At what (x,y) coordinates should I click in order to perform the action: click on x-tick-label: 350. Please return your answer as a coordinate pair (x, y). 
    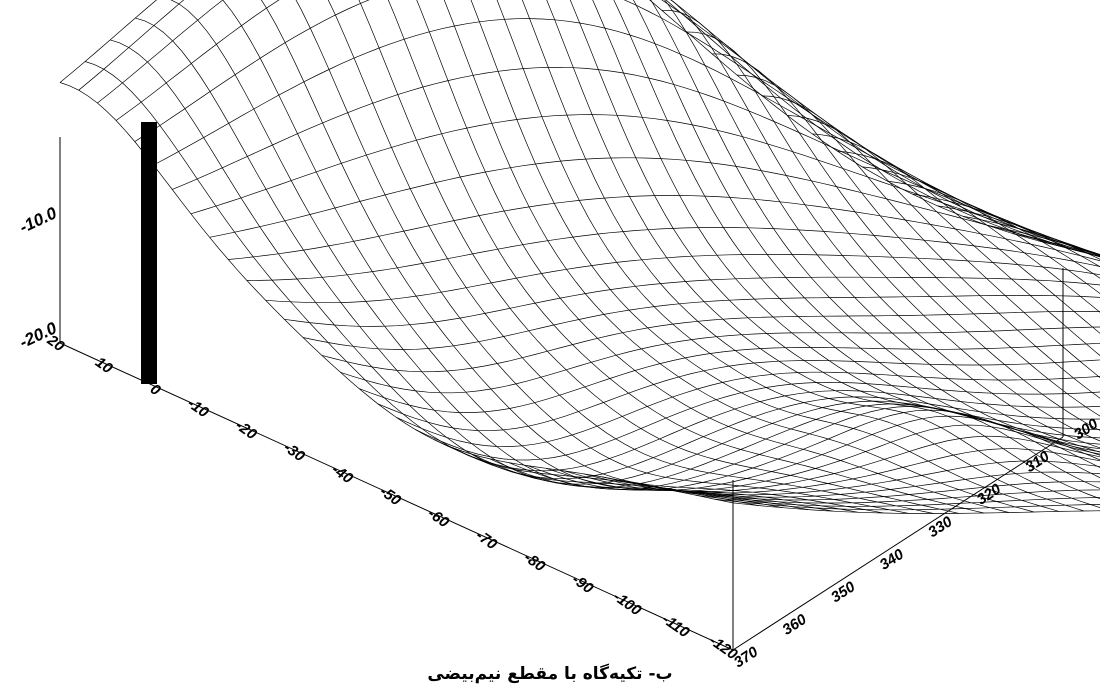
    Looking at the image, I should click on (843, 592).